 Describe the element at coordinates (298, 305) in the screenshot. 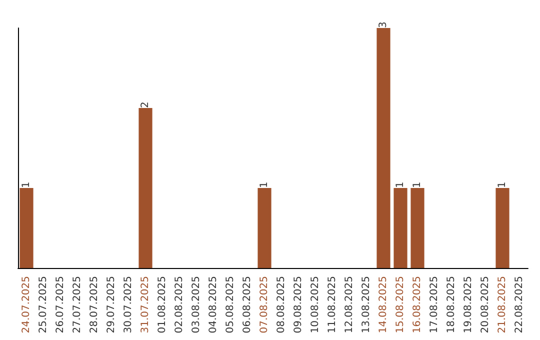

I see `x-tick-label: 09.08.2025` at that location.